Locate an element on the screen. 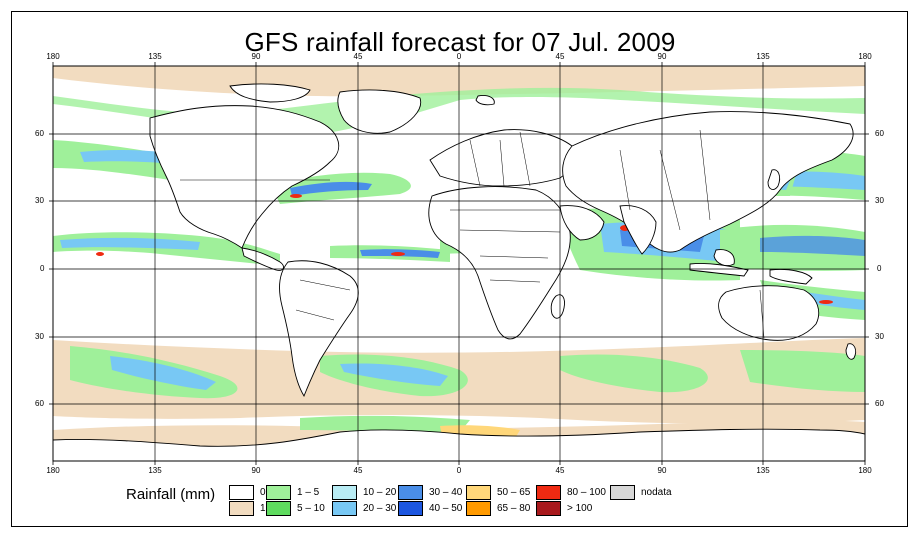  legend-label: 80 – 100 is located at coordinates (586, 492).